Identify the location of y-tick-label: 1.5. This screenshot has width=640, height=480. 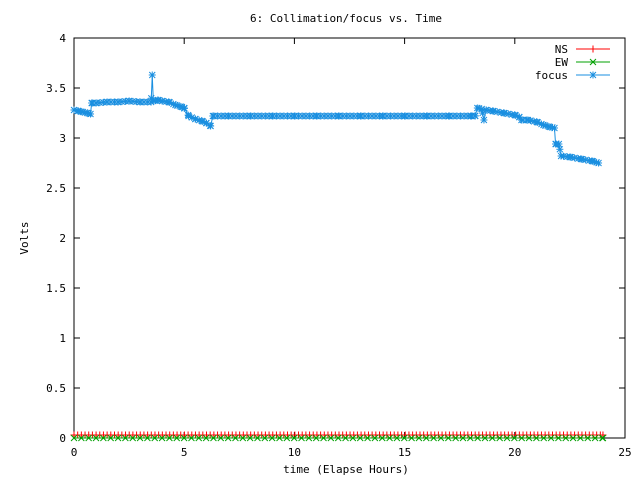
(56, 288).